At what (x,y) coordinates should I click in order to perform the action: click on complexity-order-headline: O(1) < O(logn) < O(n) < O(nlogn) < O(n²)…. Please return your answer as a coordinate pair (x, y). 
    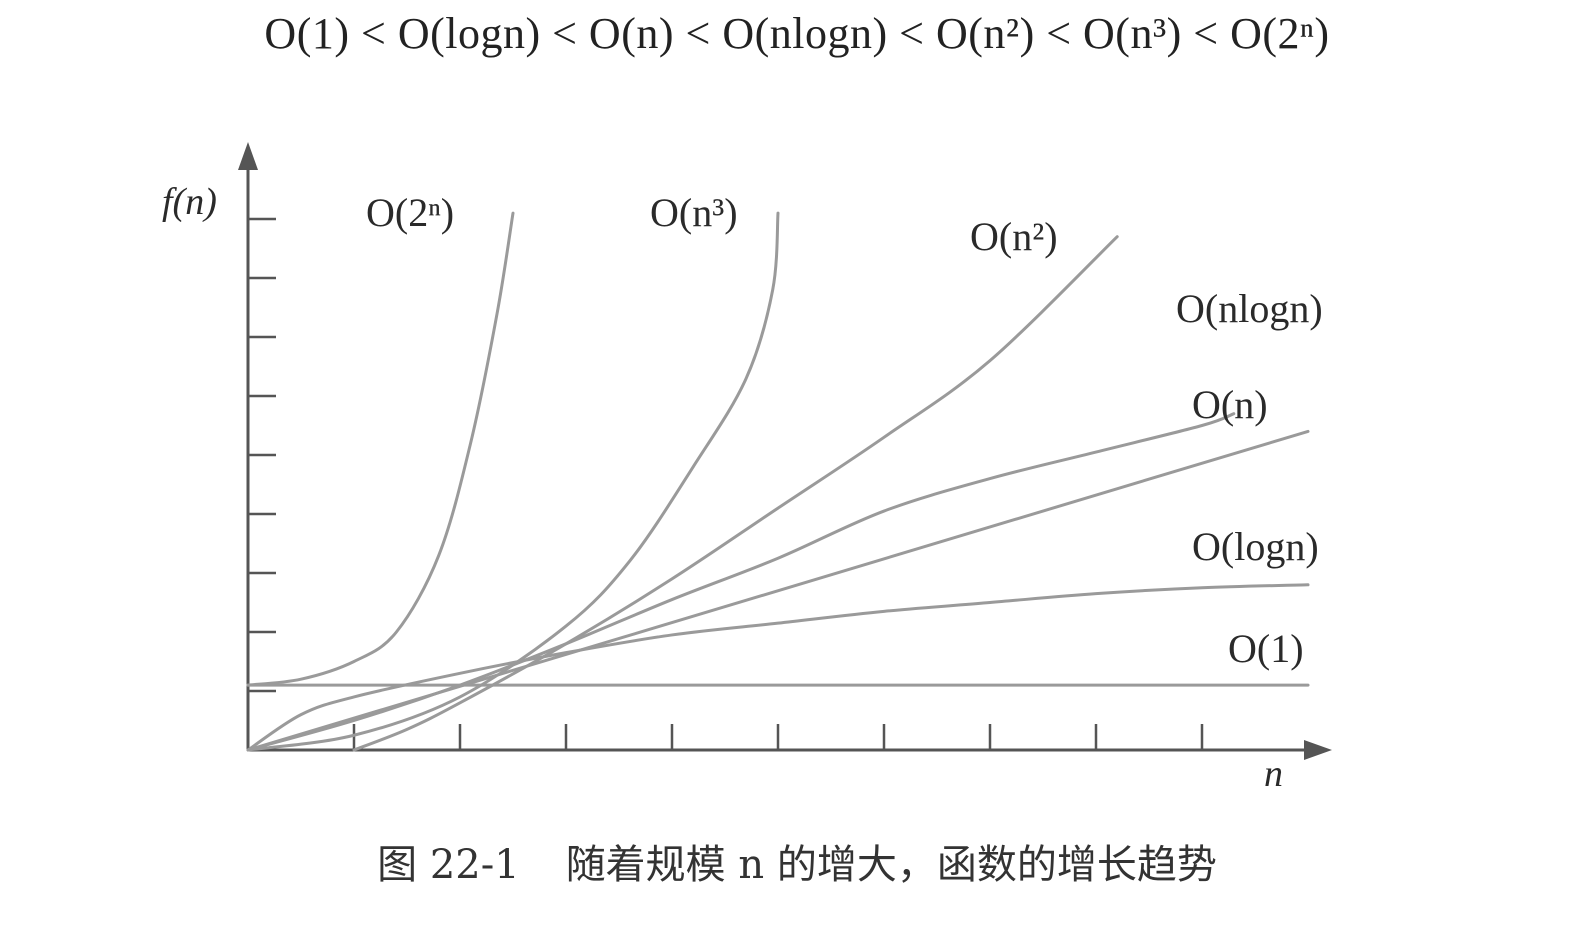
    Looking at the image, I should click on (797, 33).